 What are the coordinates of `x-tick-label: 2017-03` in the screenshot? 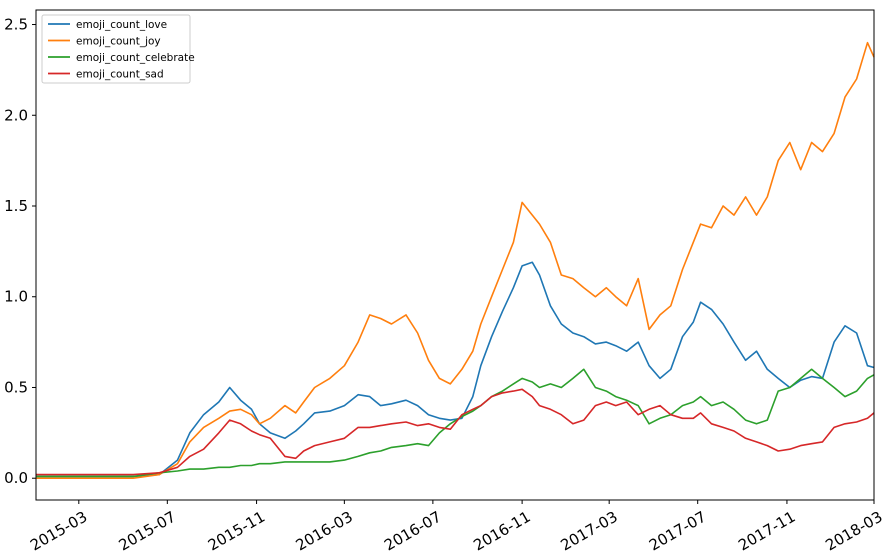 It's located at (588, 531).